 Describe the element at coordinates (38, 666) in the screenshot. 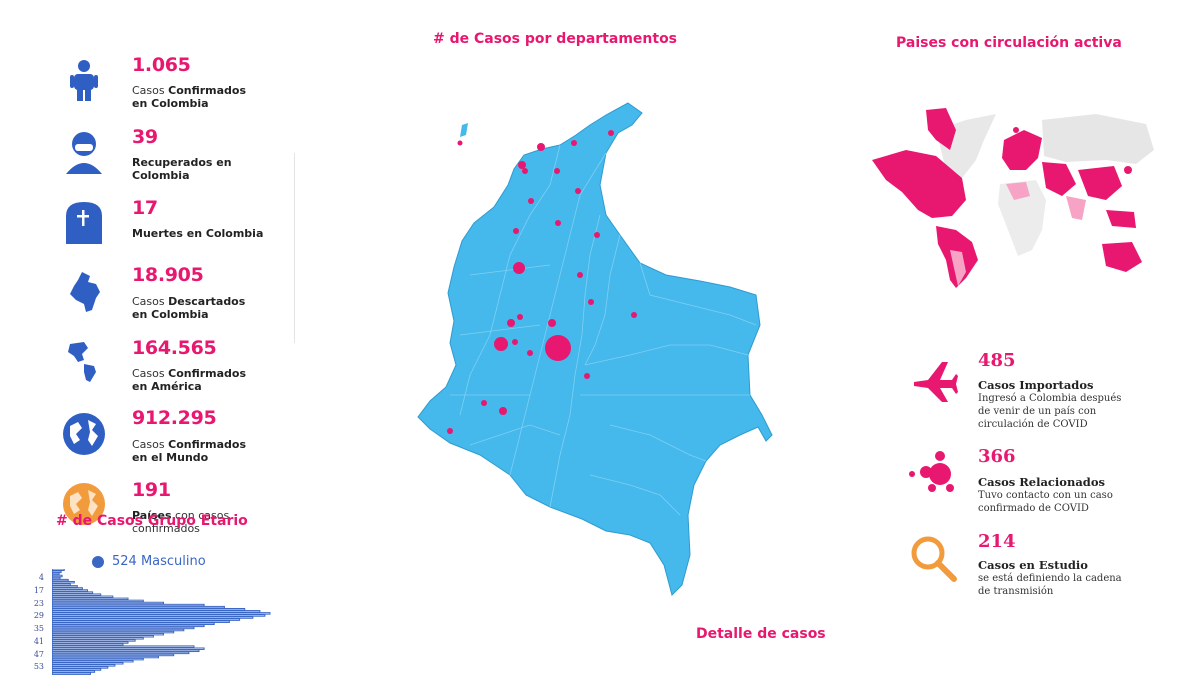

I see `age-label: 53` at that location.